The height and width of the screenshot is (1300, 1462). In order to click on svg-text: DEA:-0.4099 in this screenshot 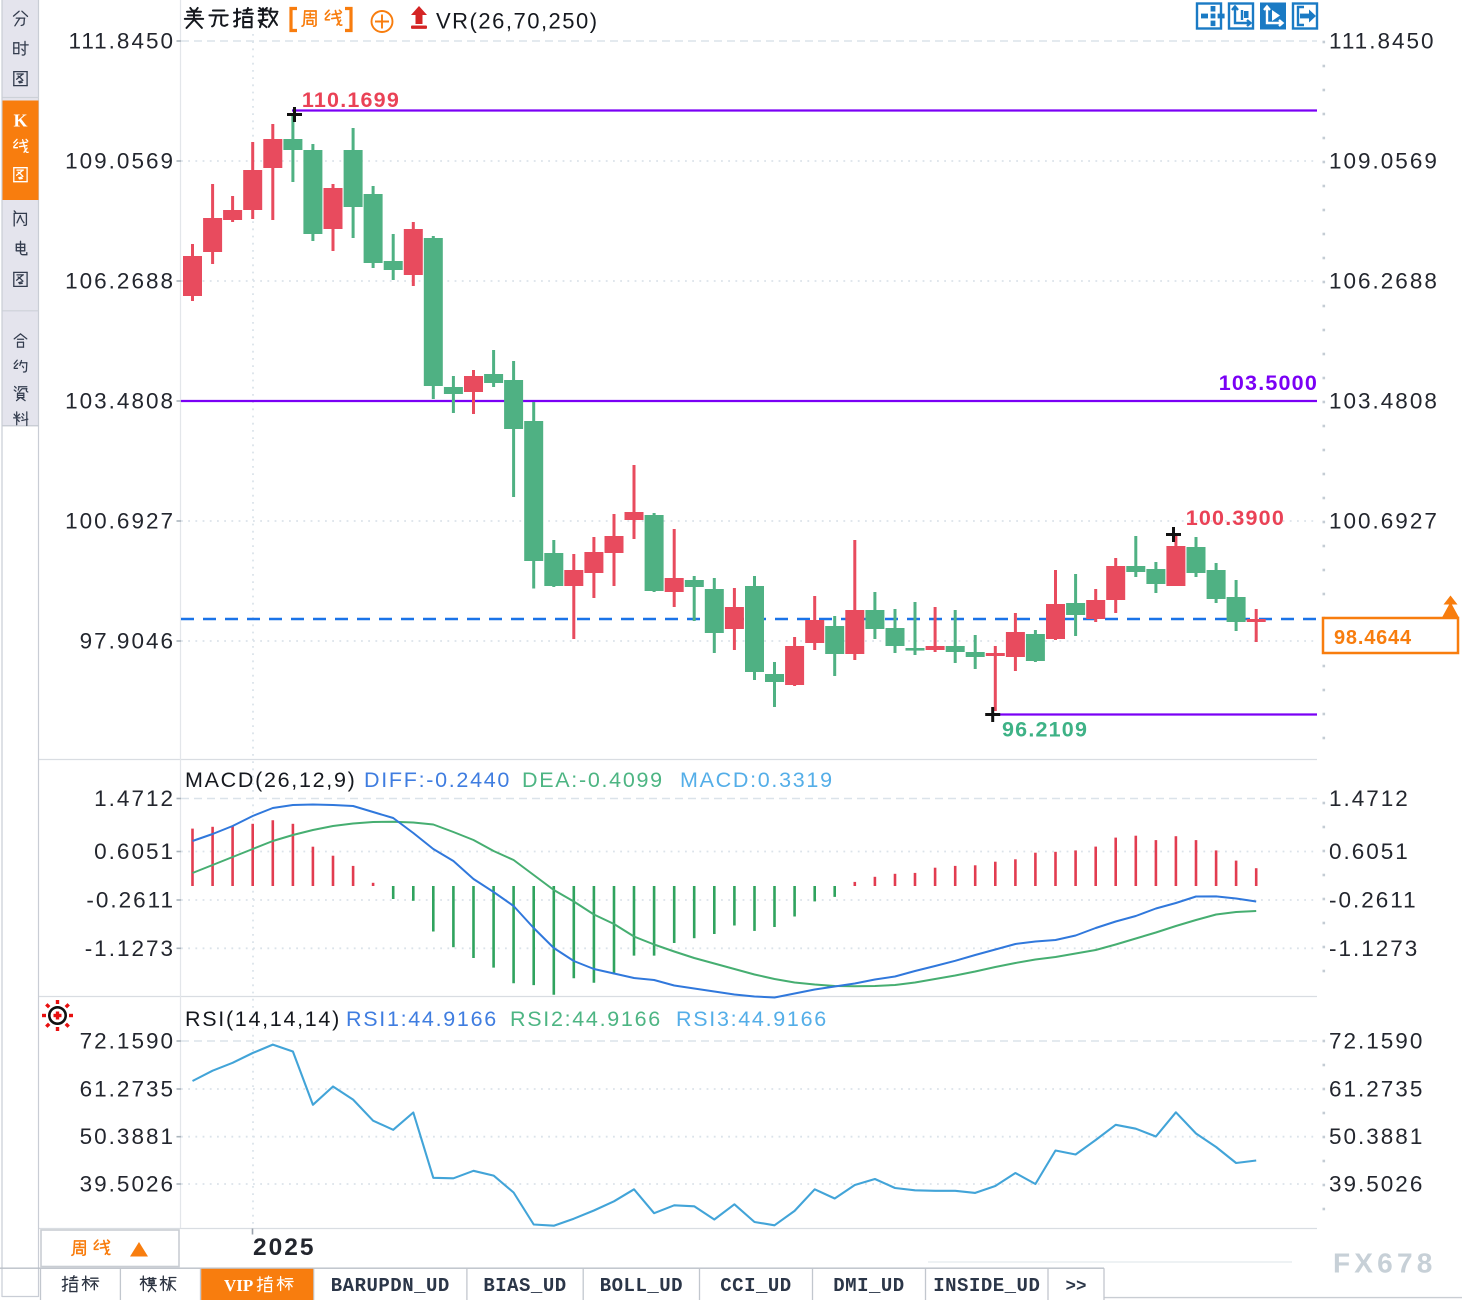, I will do `click(593, 780)`.